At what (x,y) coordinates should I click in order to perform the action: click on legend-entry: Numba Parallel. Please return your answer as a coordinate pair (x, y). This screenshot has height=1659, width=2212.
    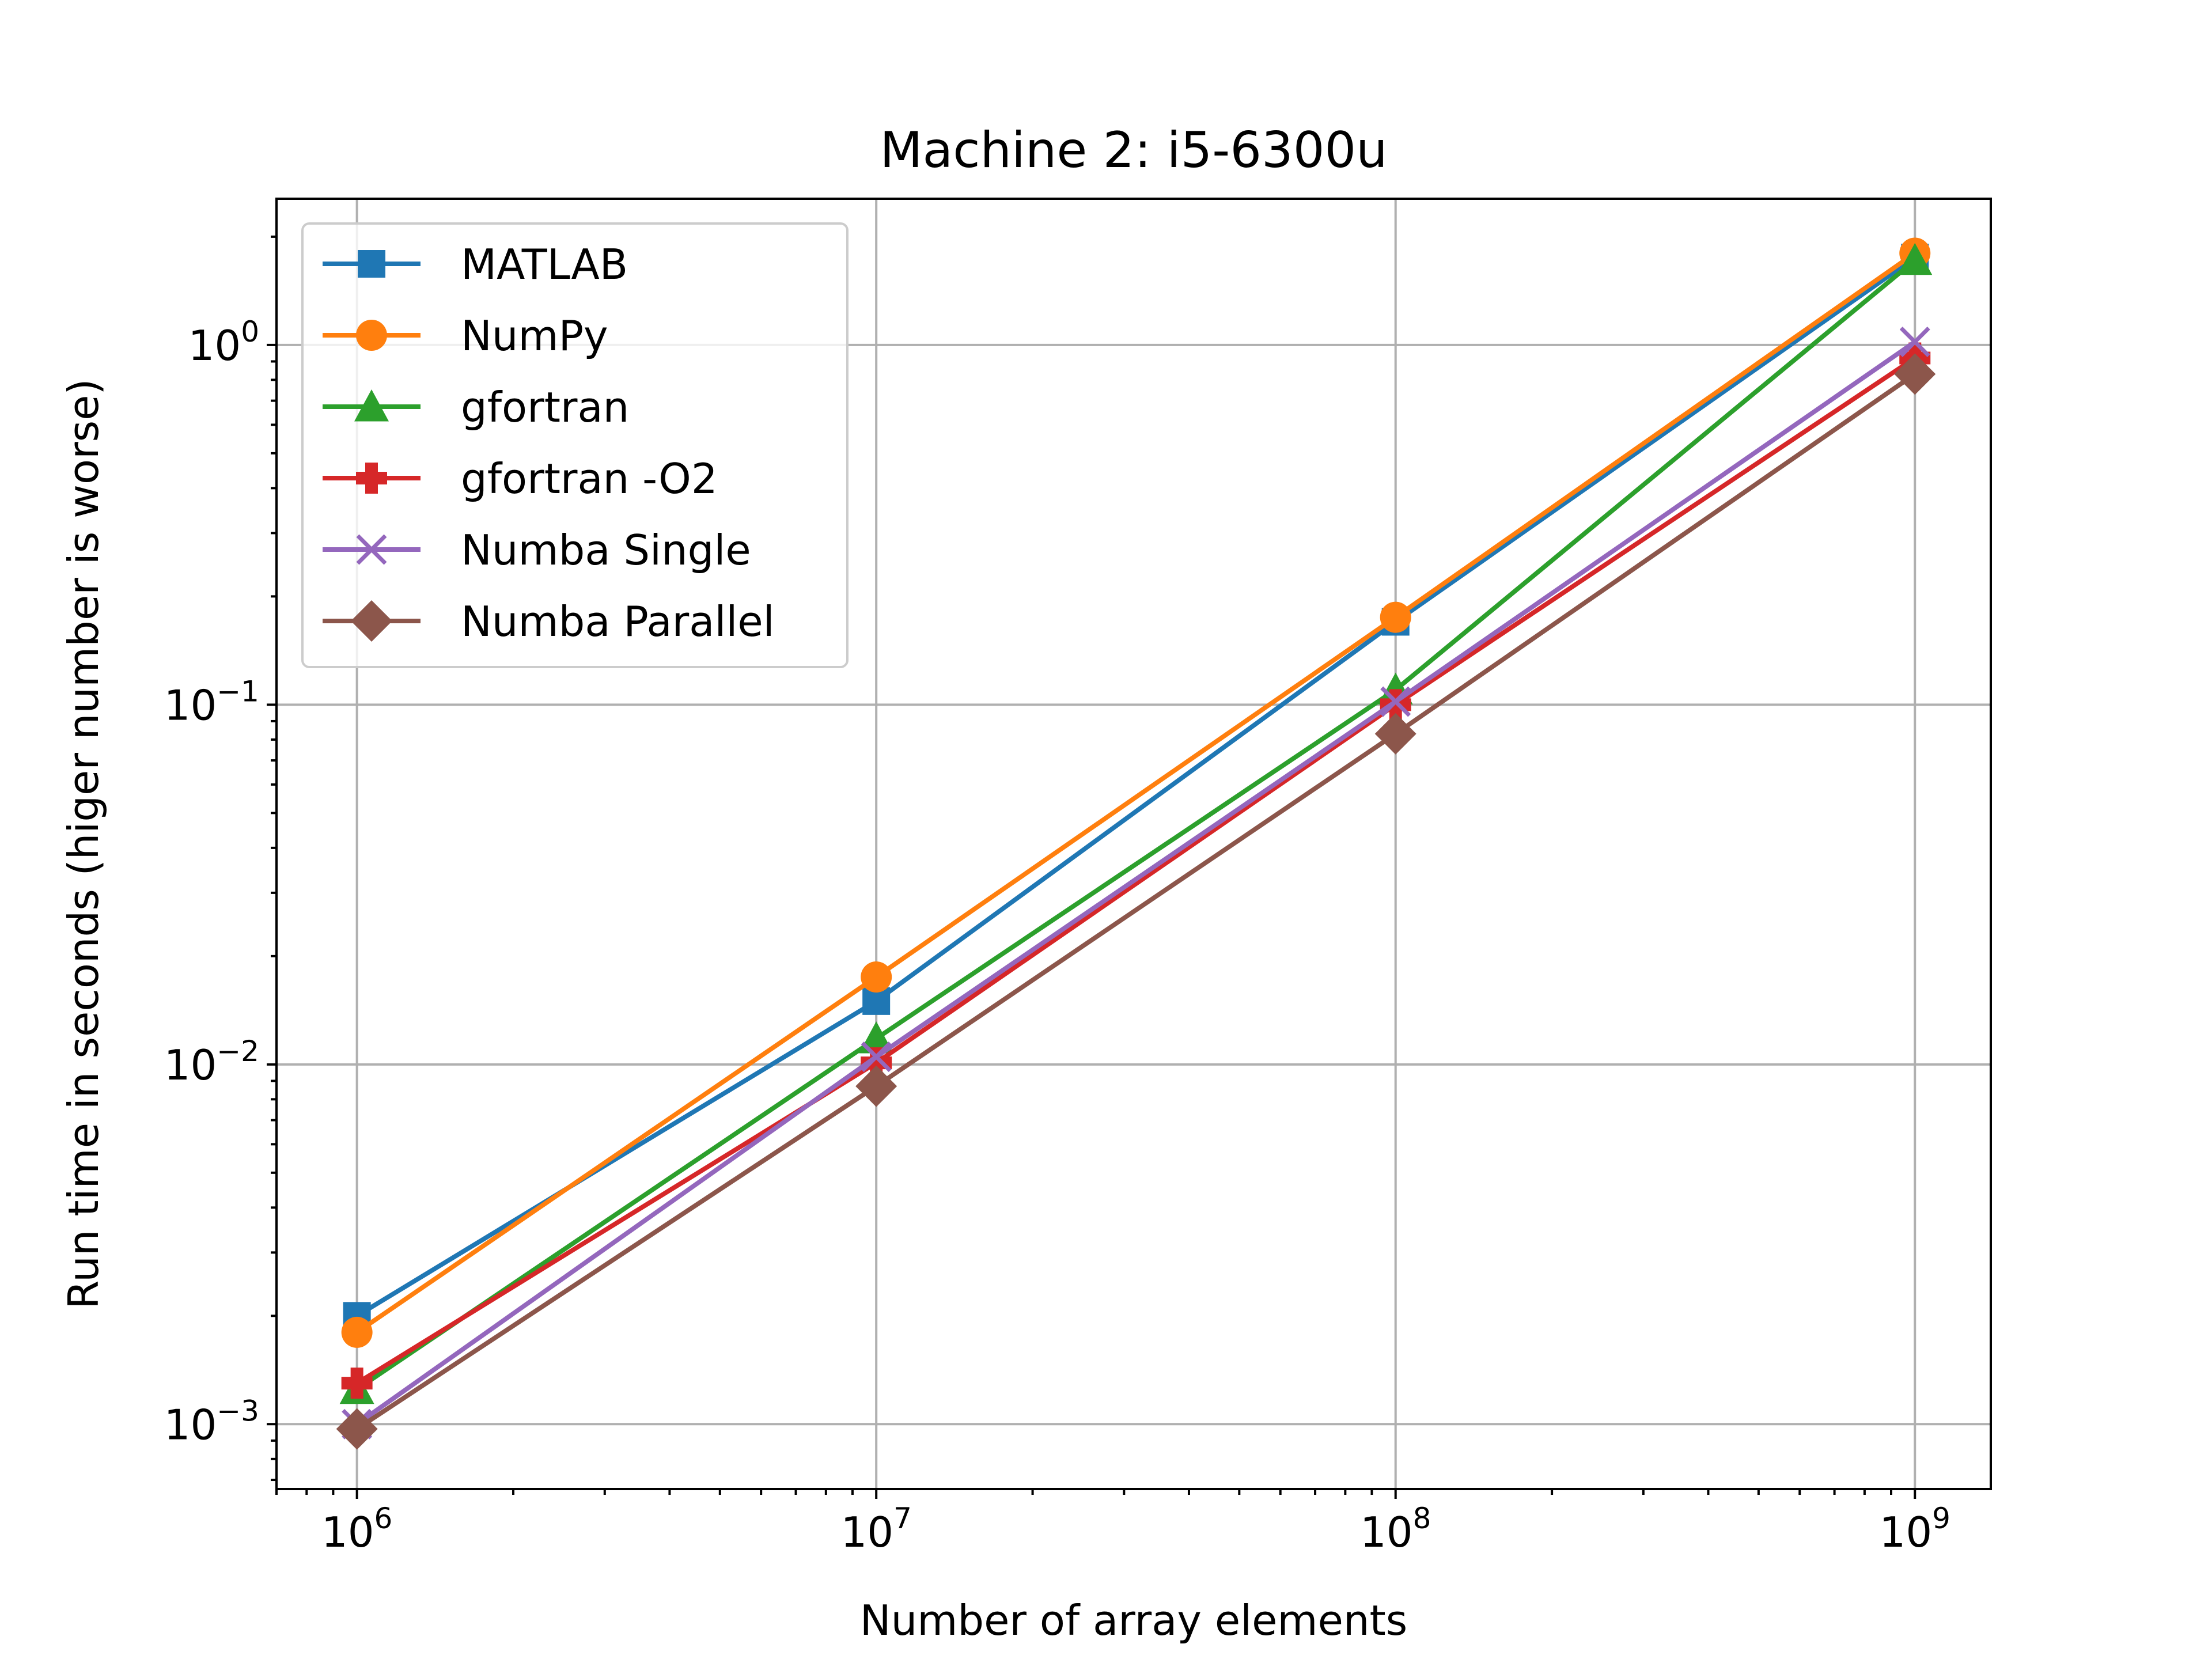
    Looking at the image, I should click on (549, 621).